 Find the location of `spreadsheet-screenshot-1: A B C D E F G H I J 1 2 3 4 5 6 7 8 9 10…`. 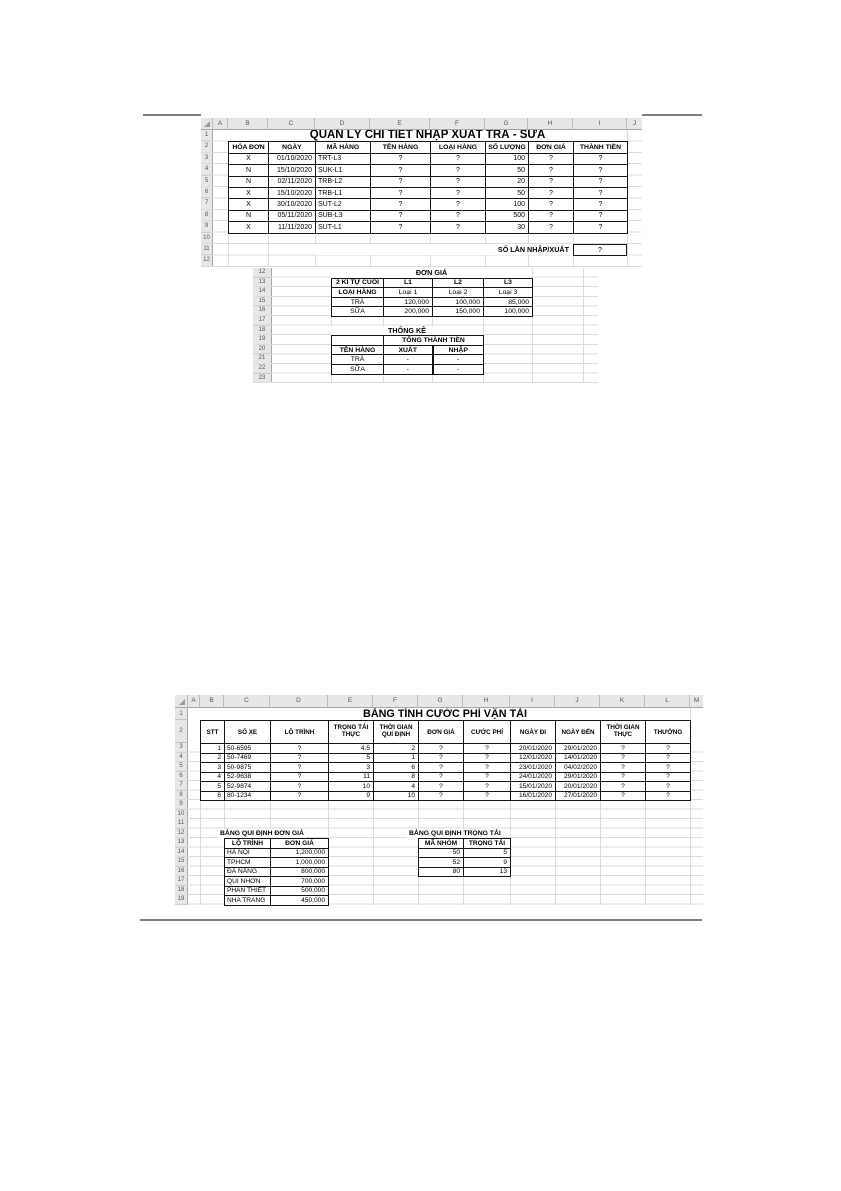

spreadsheet-screenshot-1: A B C D E F G H I J 1 2 3 4 5 6 7 8 9 10… is located at coordinates (421, 190).